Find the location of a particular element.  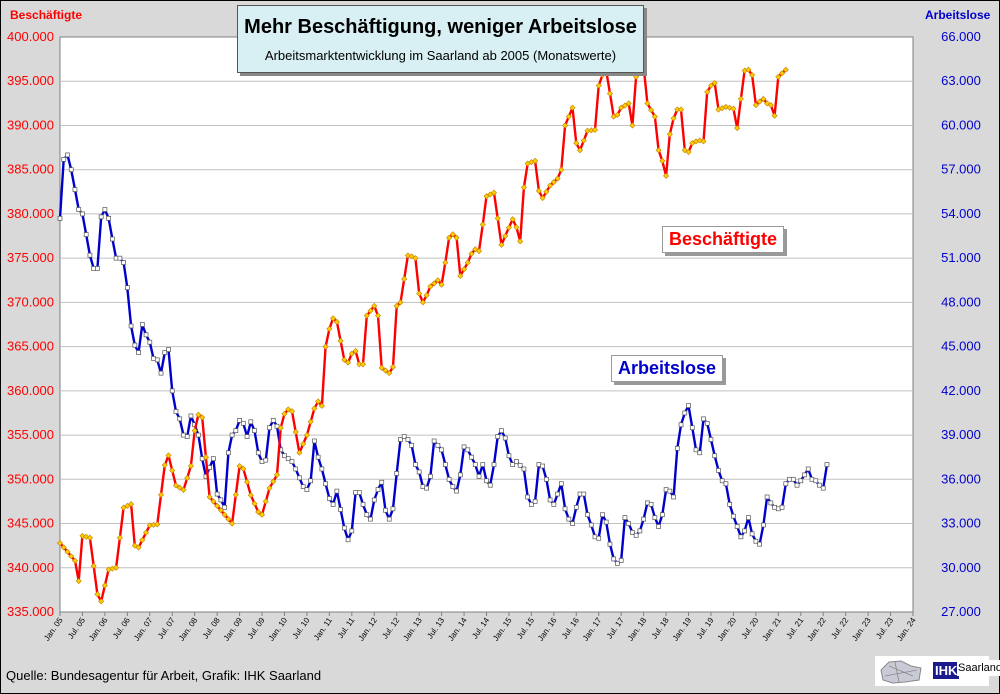

left-tick-label: 360.000 is located at coordinates (30, 390).